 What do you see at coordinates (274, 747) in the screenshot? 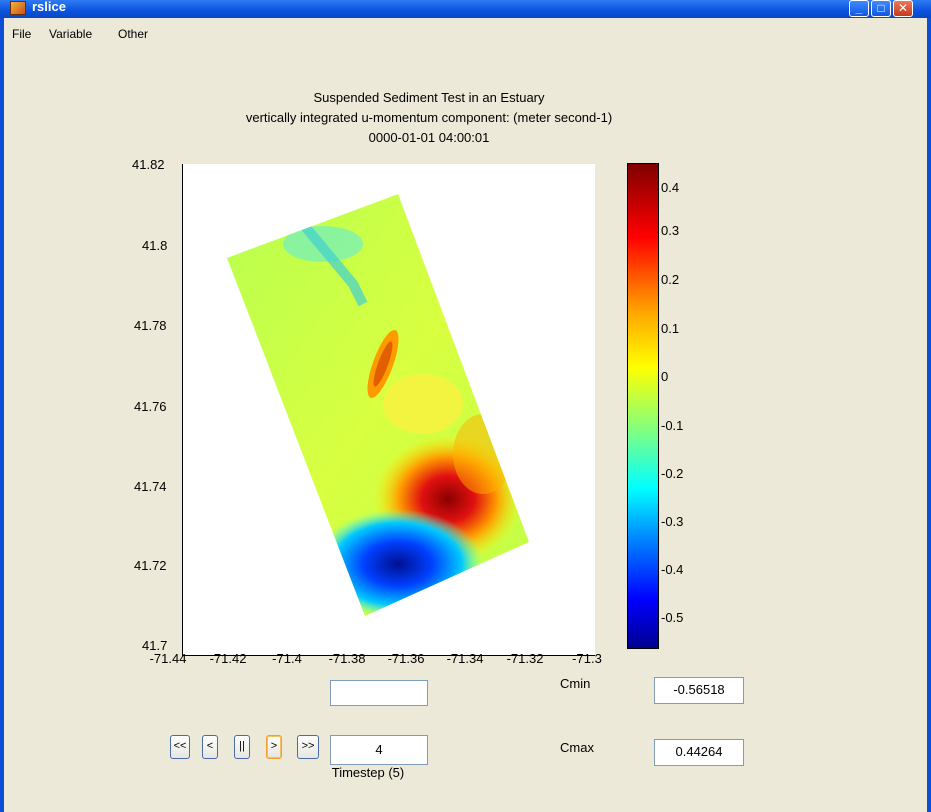
I see `next-step-button: >` at bounding box center [274, 747].